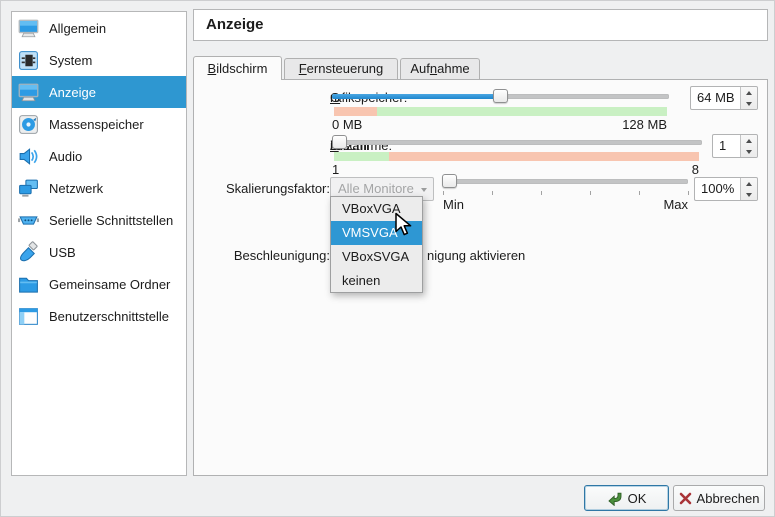 The height and width of the screenshot is (517, 775). What do you see at coordinates (716, 97) in the screenshot?
I see `vram-spinbox-value: 64 MB` at bounding box center [716, 97].